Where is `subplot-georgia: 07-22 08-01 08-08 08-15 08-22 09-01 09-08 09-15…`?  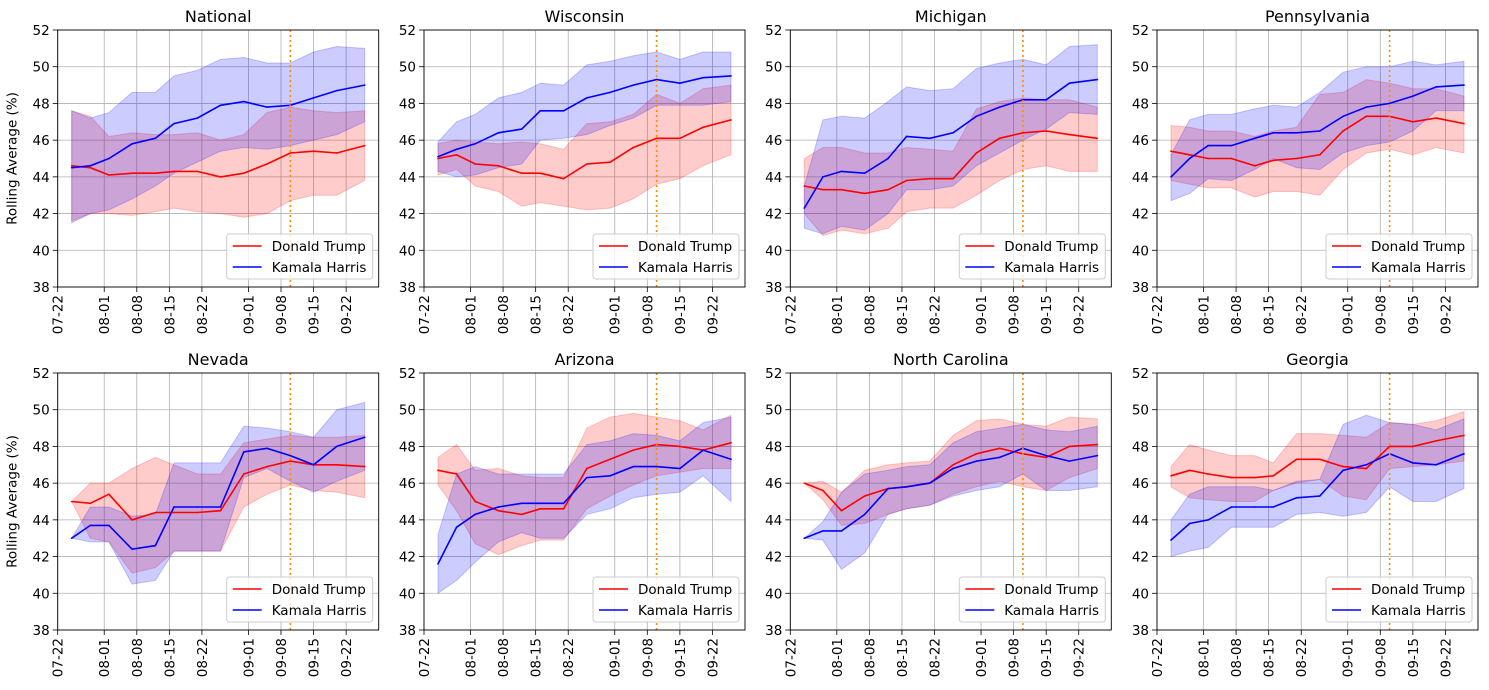
subplot-georgia: 07-22 08-01 08-08 08-15 08-22 09-01 09-08 09-15… is located at coordinates (1305, 513).